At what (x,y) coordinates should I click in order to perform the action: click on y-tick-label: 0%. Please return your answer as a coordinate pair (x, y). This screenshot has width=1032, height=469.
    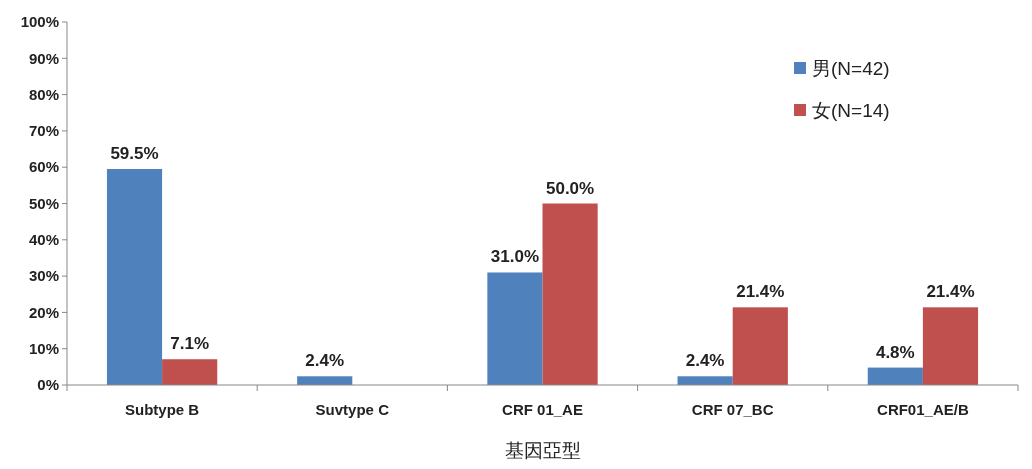
    Looking at the image, I should click on (48, 385).